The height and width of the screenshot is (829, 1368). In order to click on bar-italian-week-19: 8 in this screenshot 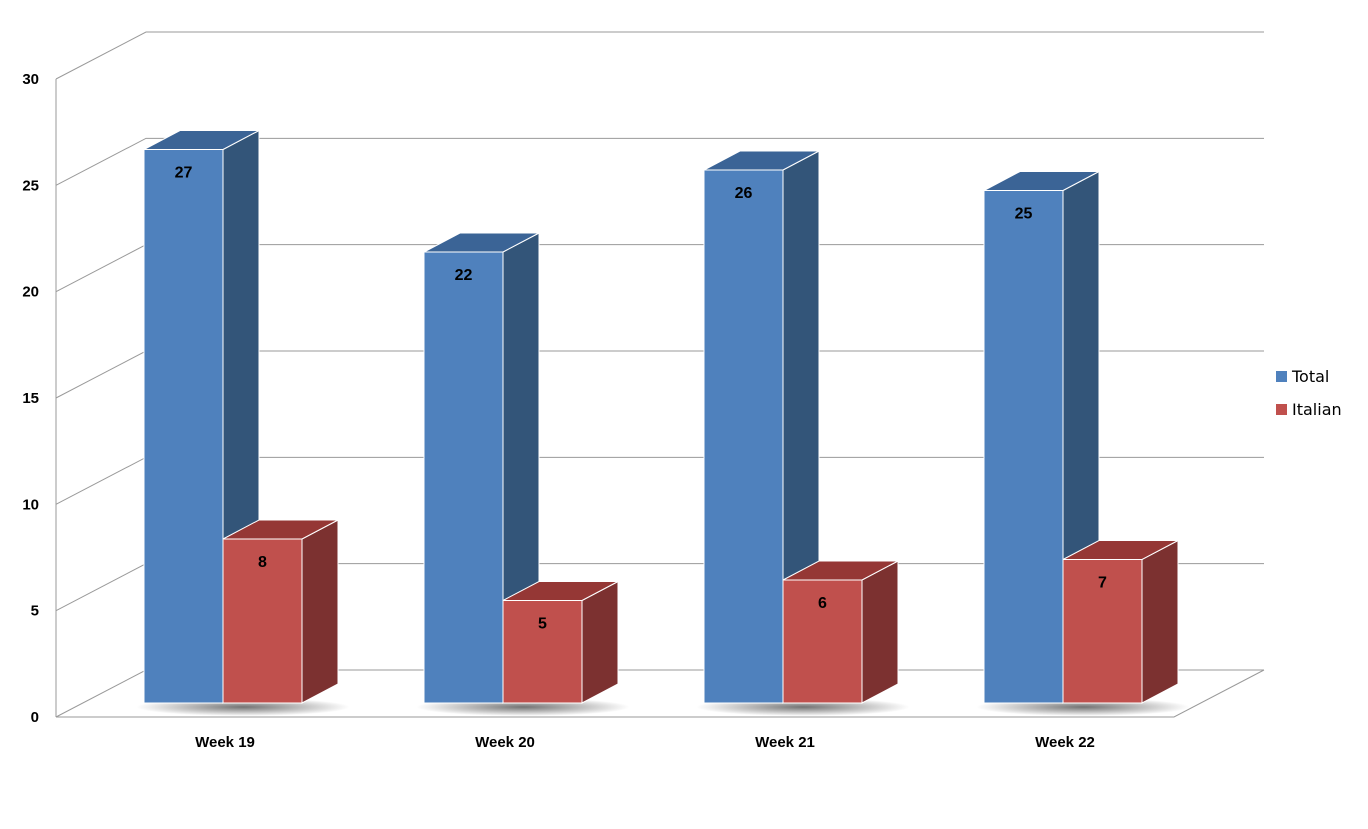, I will do `click(280, 611)`.